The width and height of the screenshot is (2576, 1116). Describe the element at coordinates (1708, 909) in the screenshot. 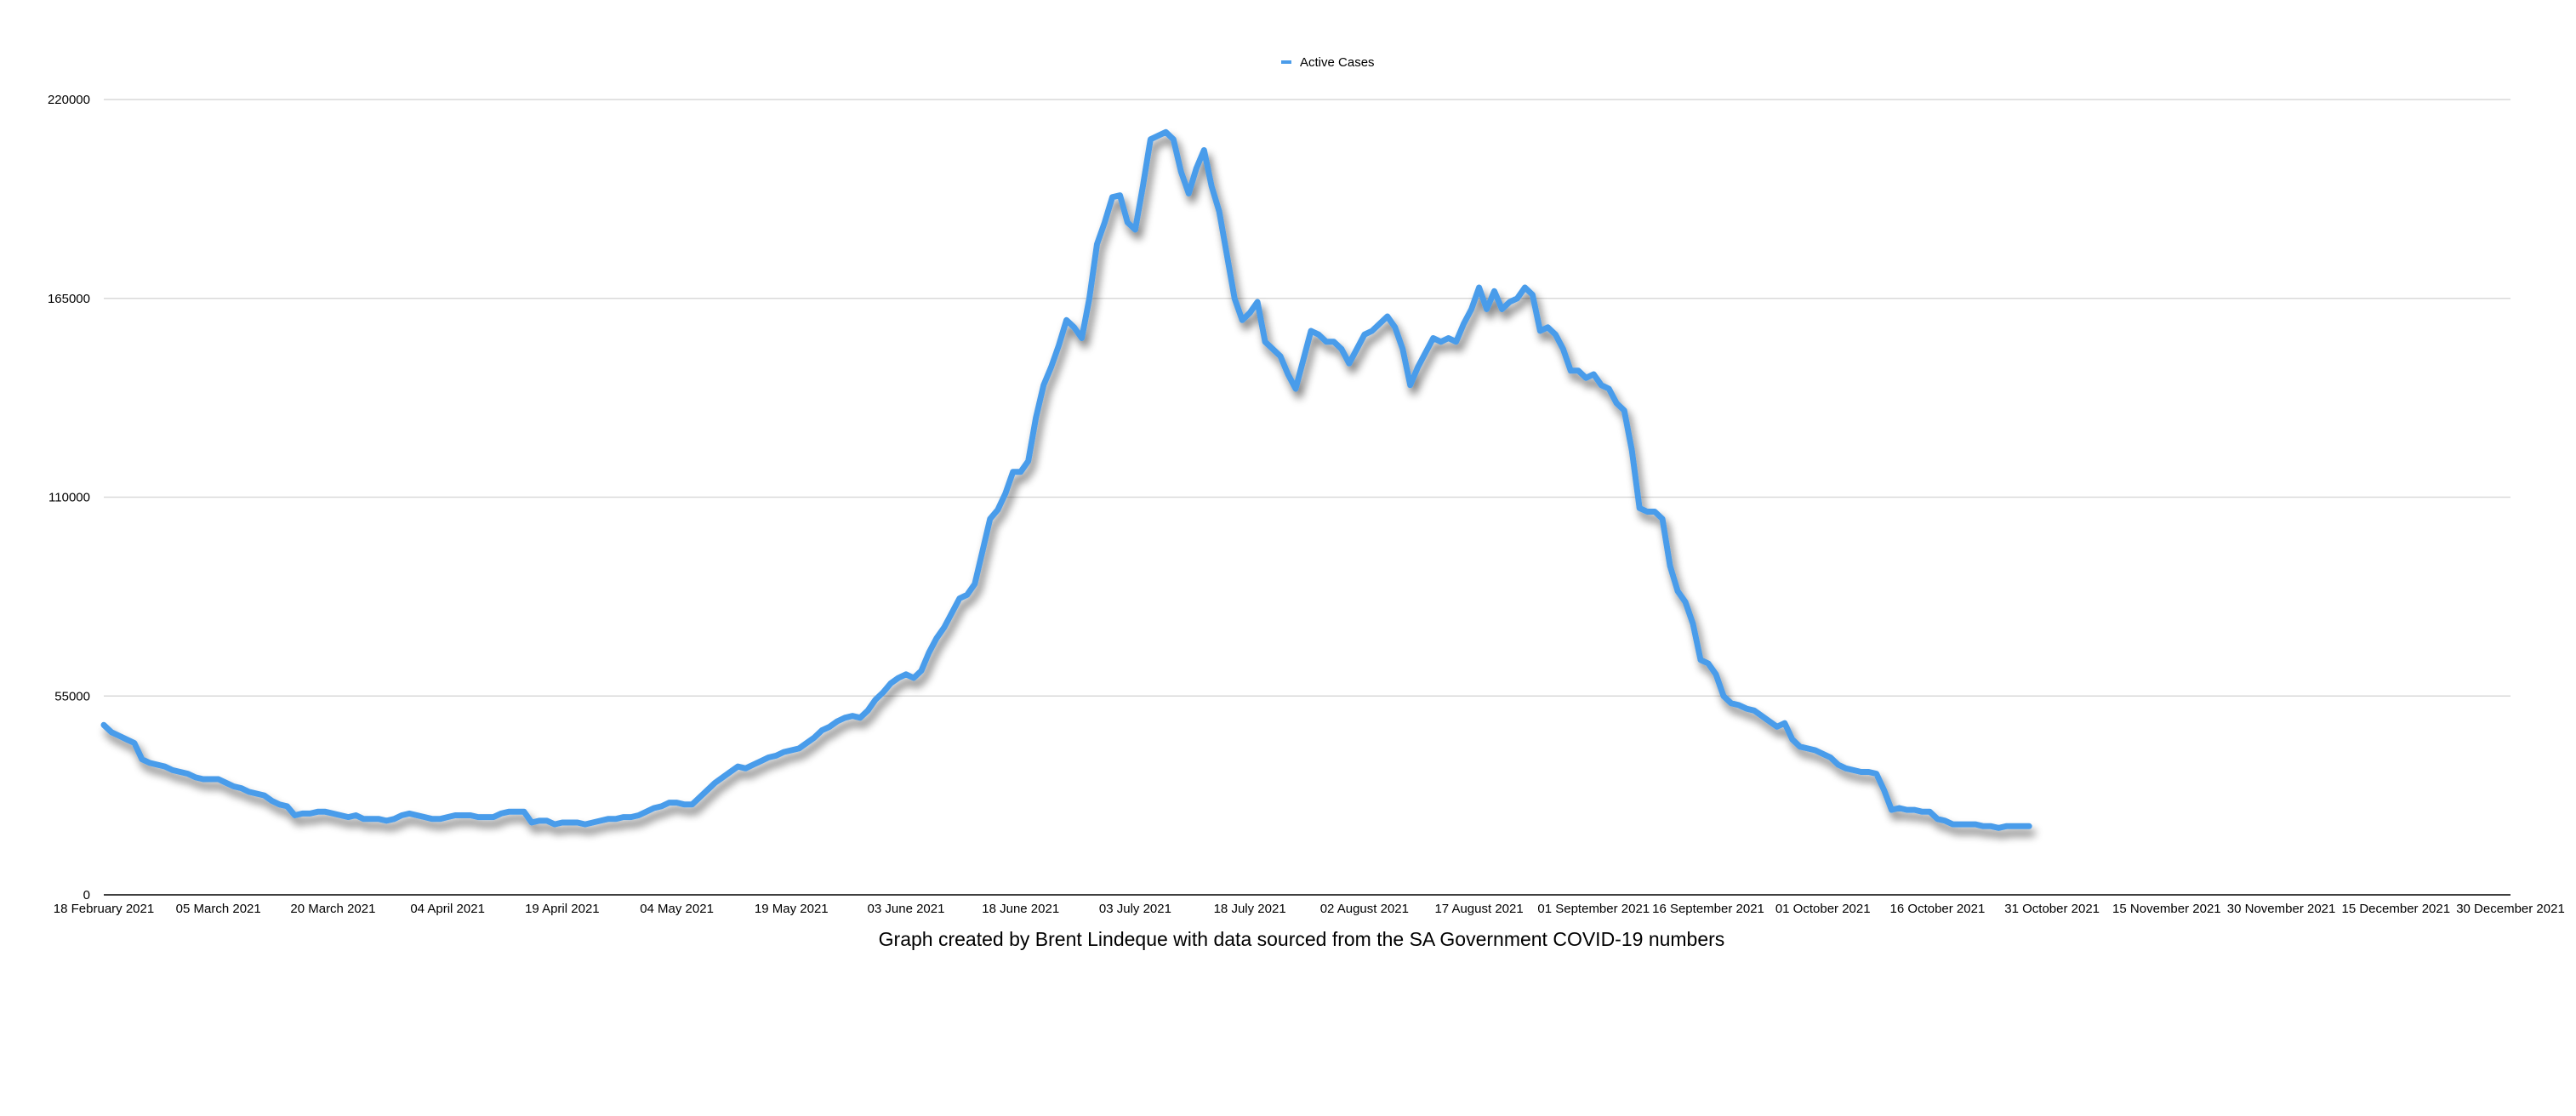

I see `x-tick-label: 16 September 2021` at that location.